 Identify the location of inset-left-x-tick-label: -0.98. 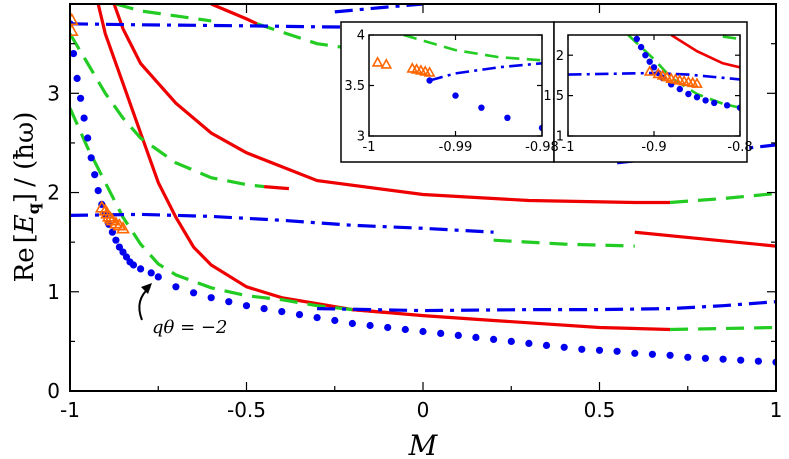
(542, 147).